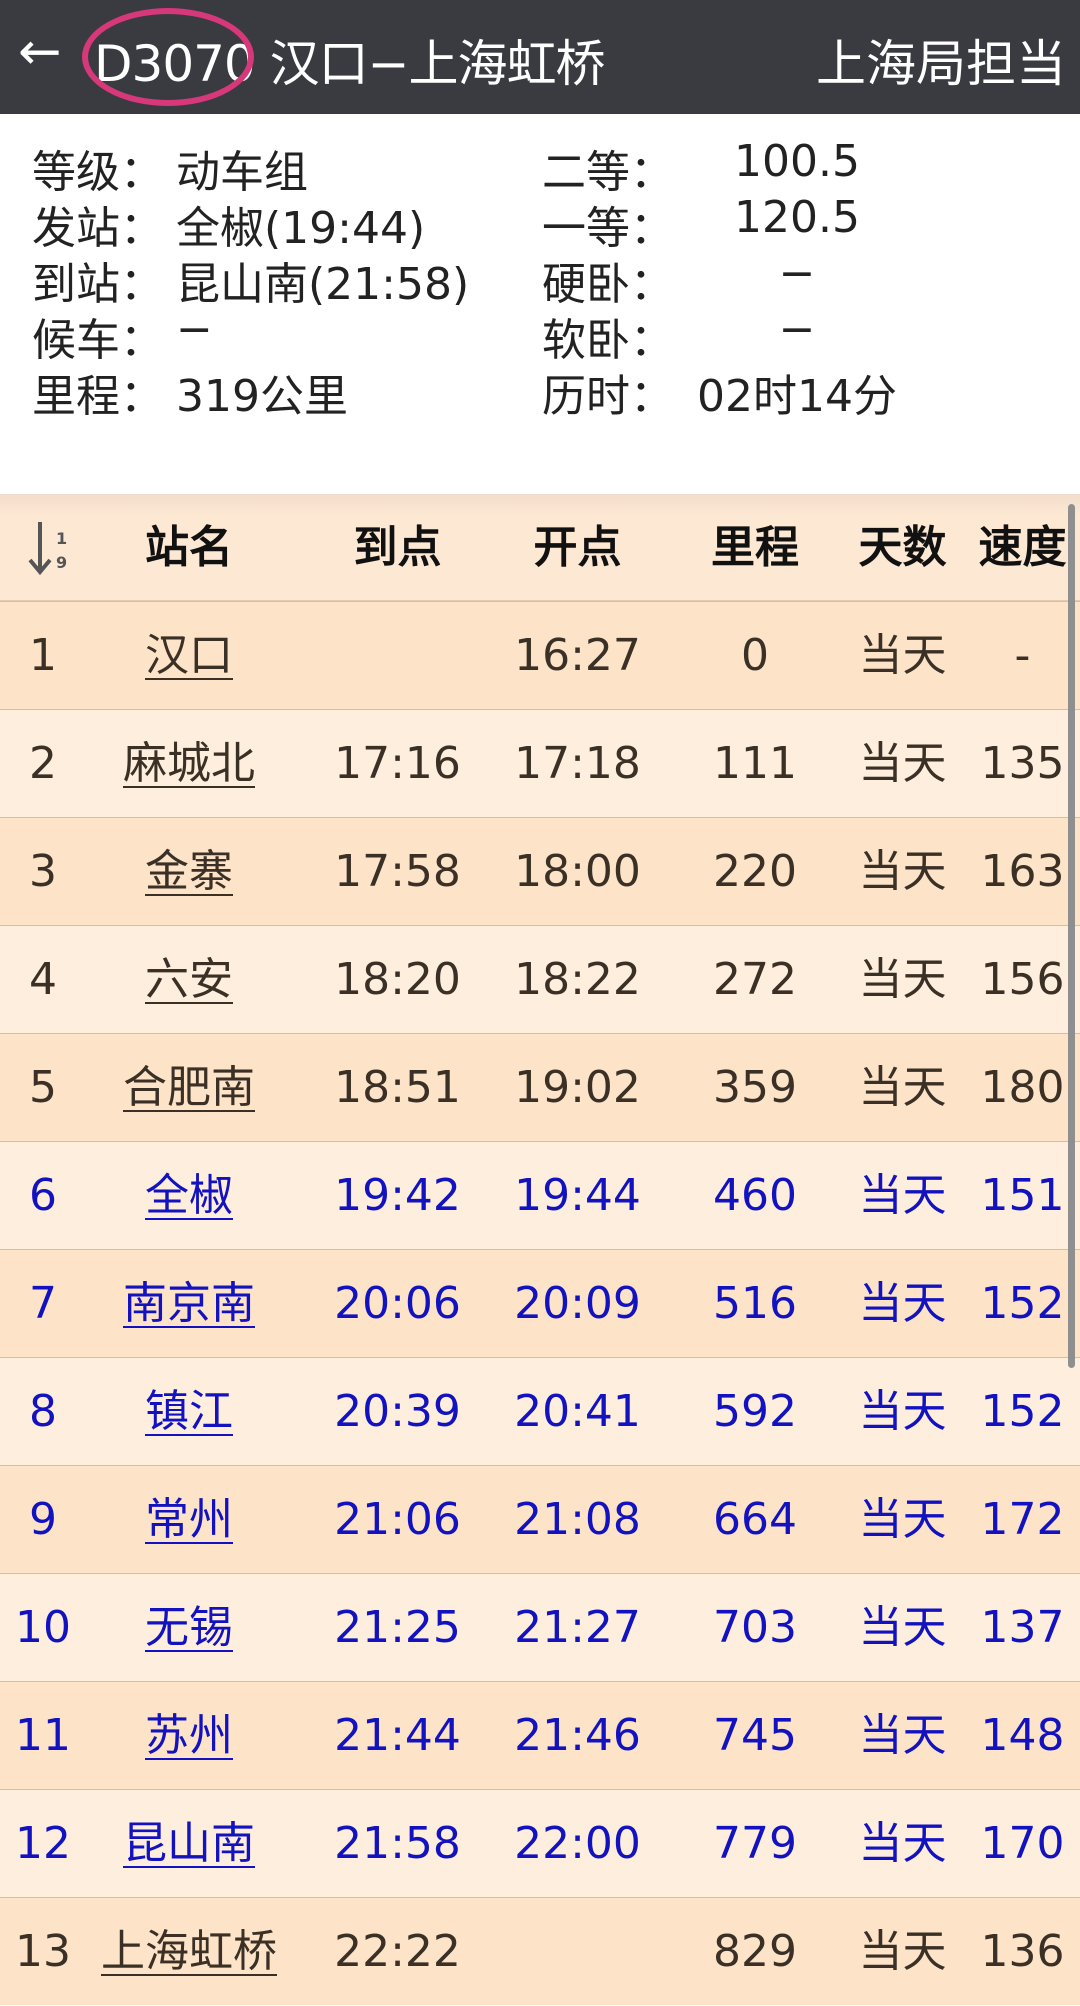 The height and width of the screenshot is (2006, 1080). I want to click on table-row: 11 苏州 21:44 21:46 745 当天 148, so click(540, 1735).